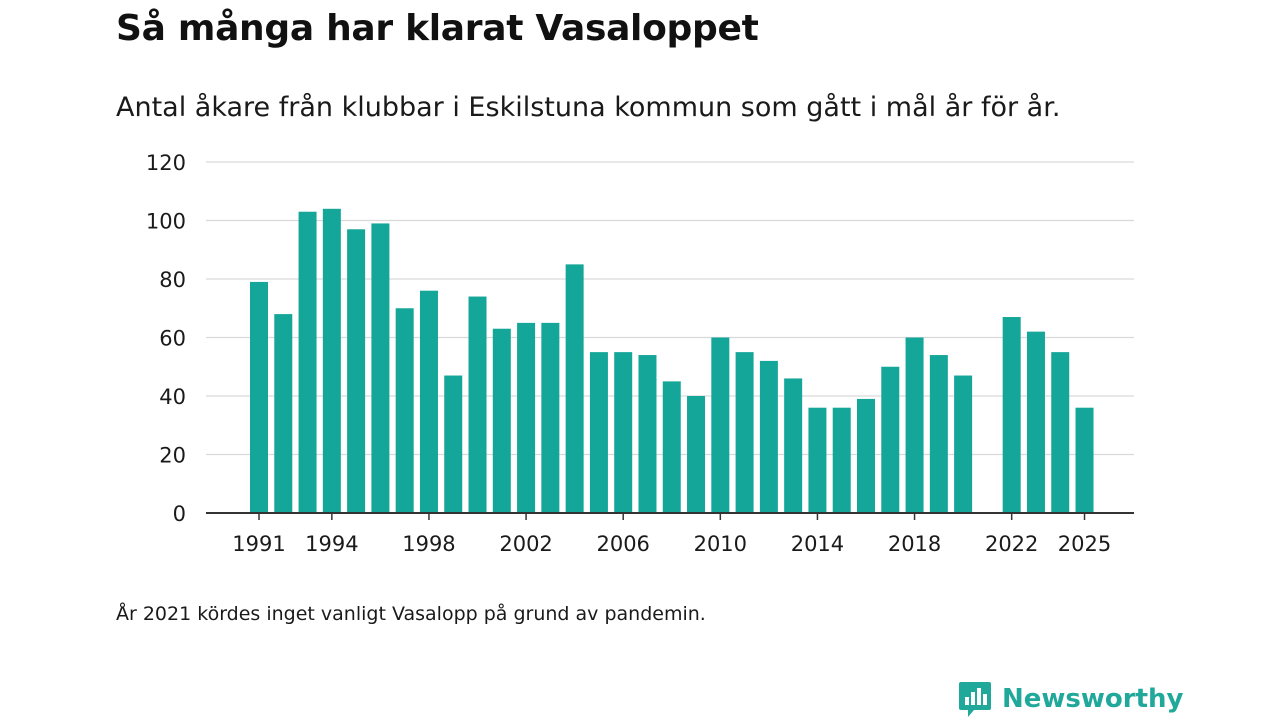 This screenshot has height=720, width=1280. Describe the element at coordinates (817, 544) in the screenshot. I see `x-tick-label: 2014` at that location.